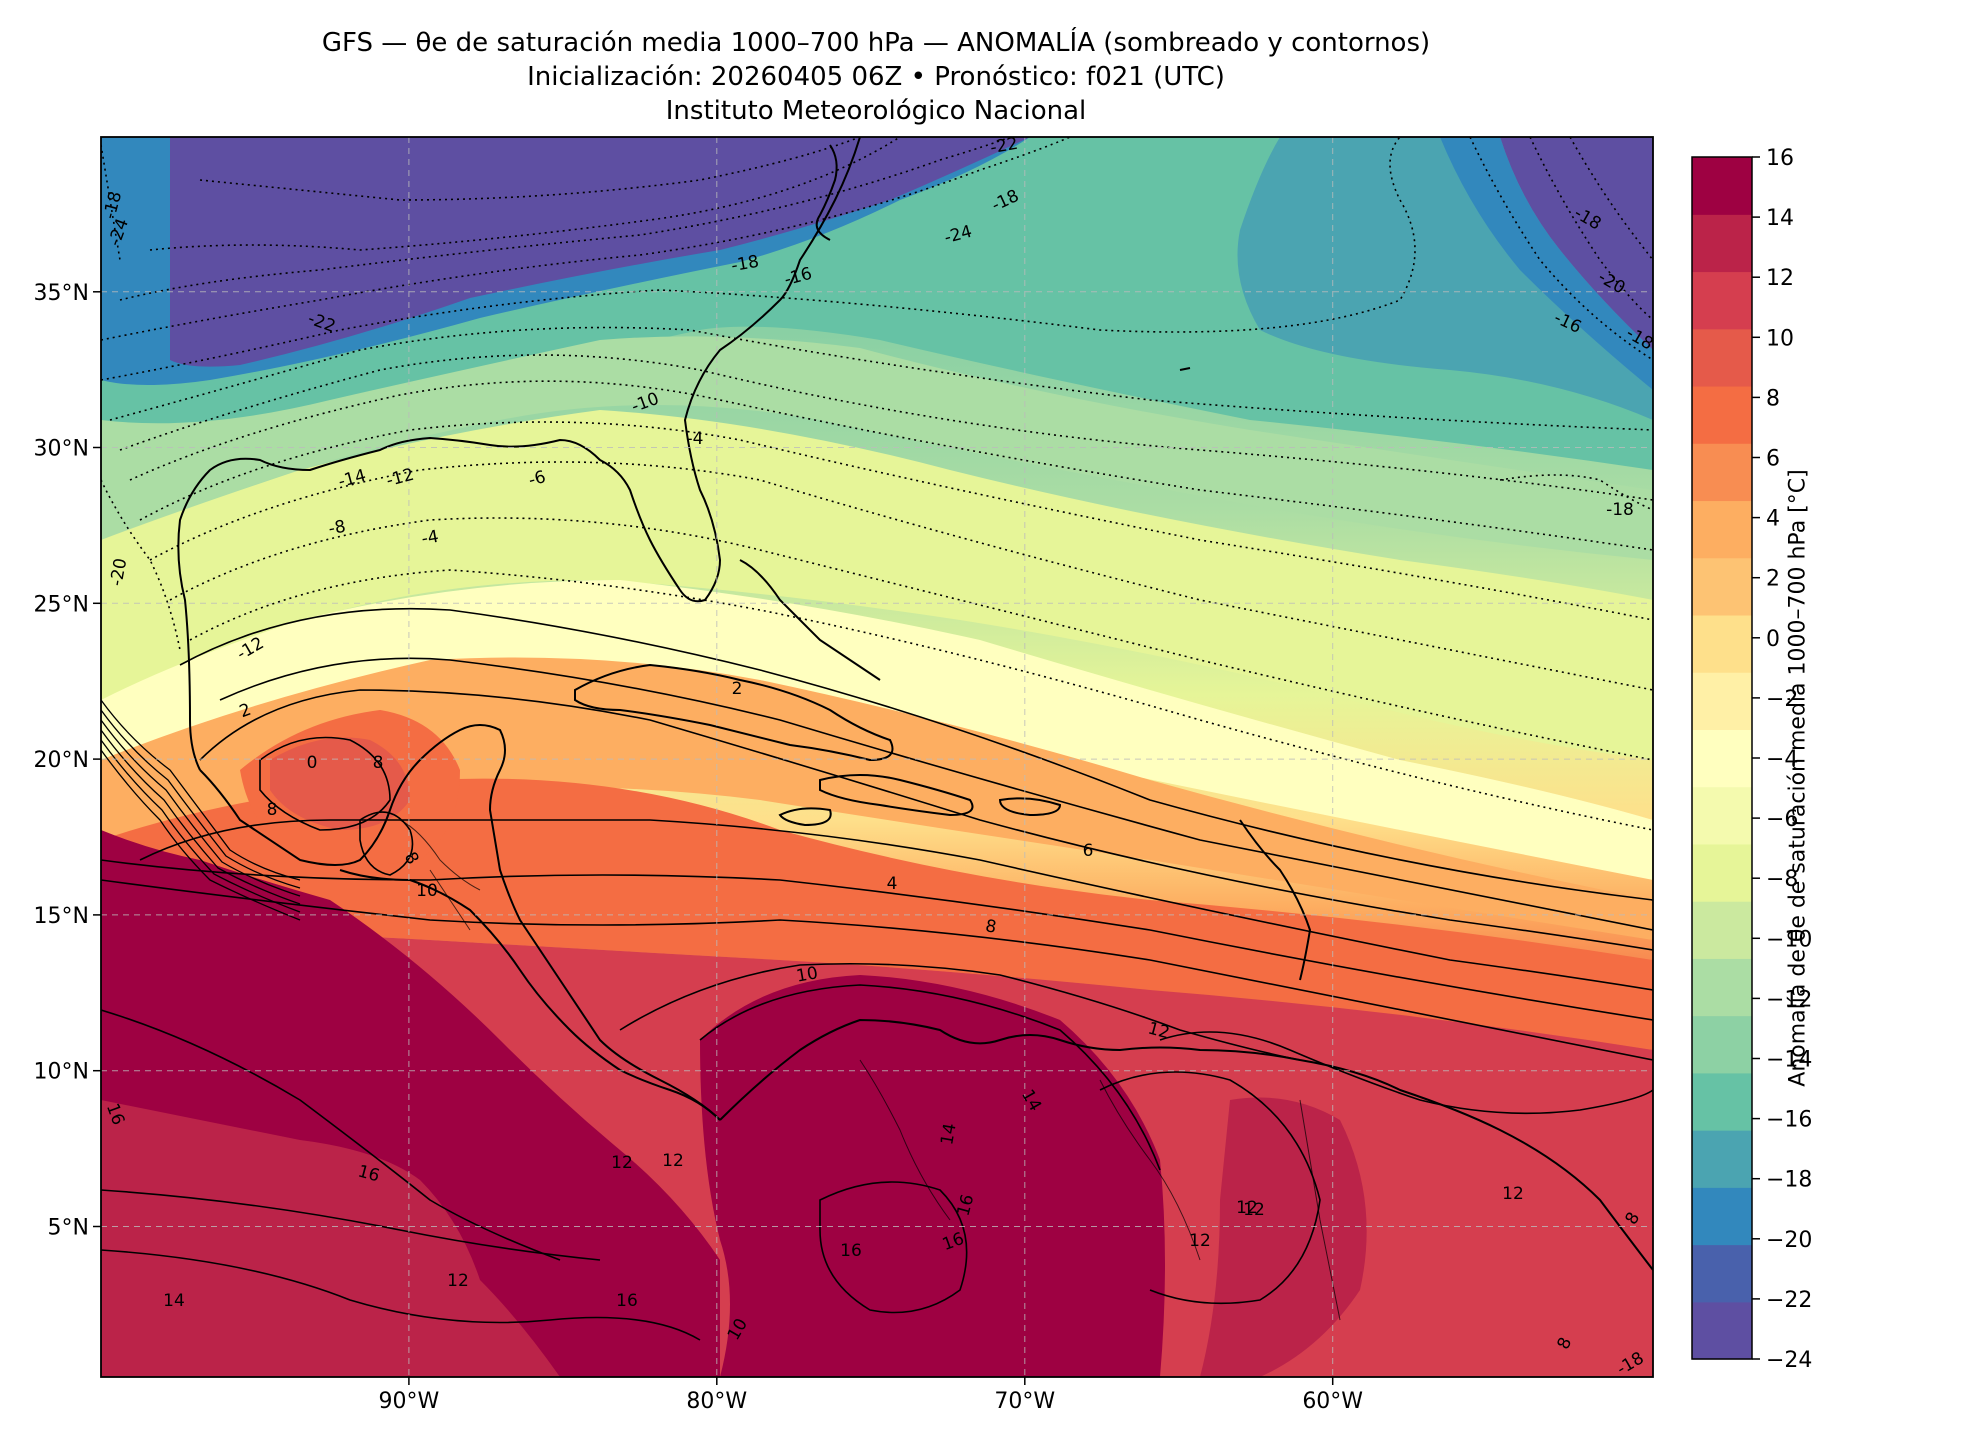 This screenshot has width=1980, height=1440. Describe the element at coordinates (1024, 1401) in the screenshot. I see `lon-tick-label: 70°W` at that location.